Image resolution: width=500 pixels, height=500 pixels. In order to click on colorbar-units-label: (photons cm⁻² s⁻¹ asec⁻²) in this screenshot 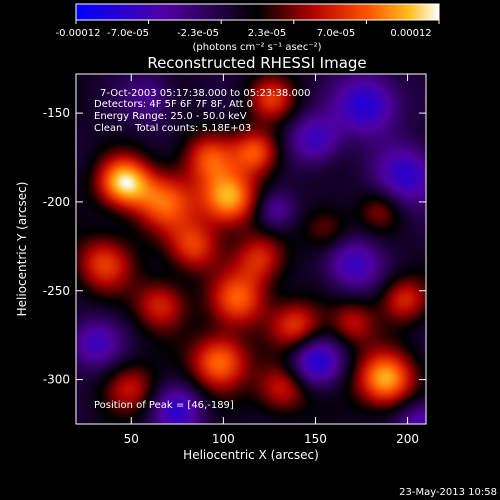, I will do `click(256, 47)`.